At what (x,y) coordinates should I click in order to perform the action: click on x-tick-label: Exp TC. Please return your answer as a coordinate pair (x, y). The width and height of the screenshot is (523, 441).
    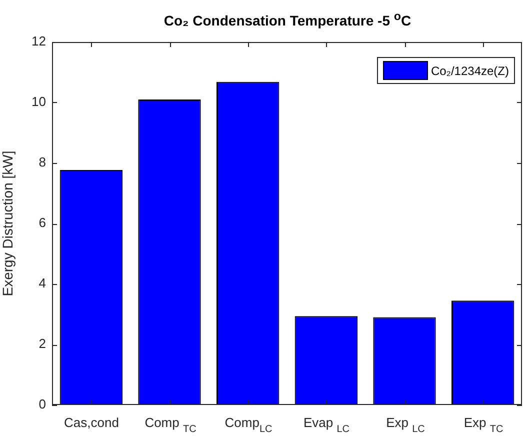
    Looking at the image, I should click on (484, 425).